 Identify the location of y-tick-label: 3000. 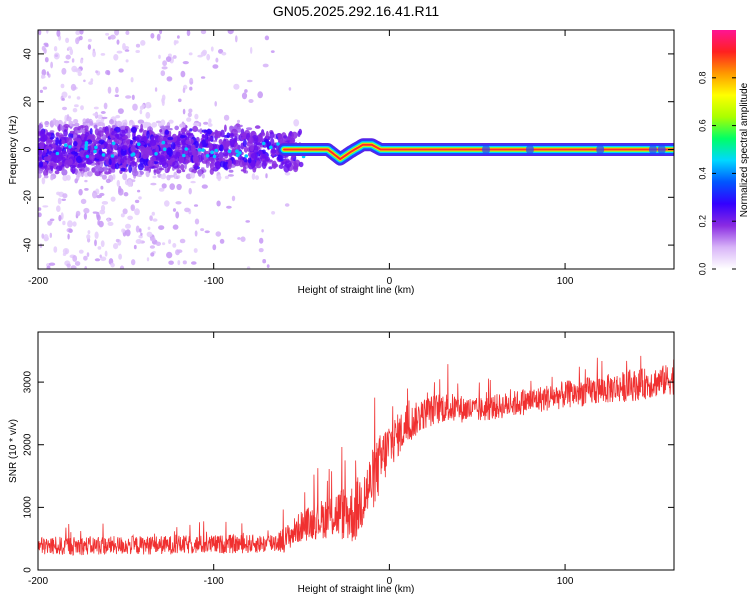
(28, 382).